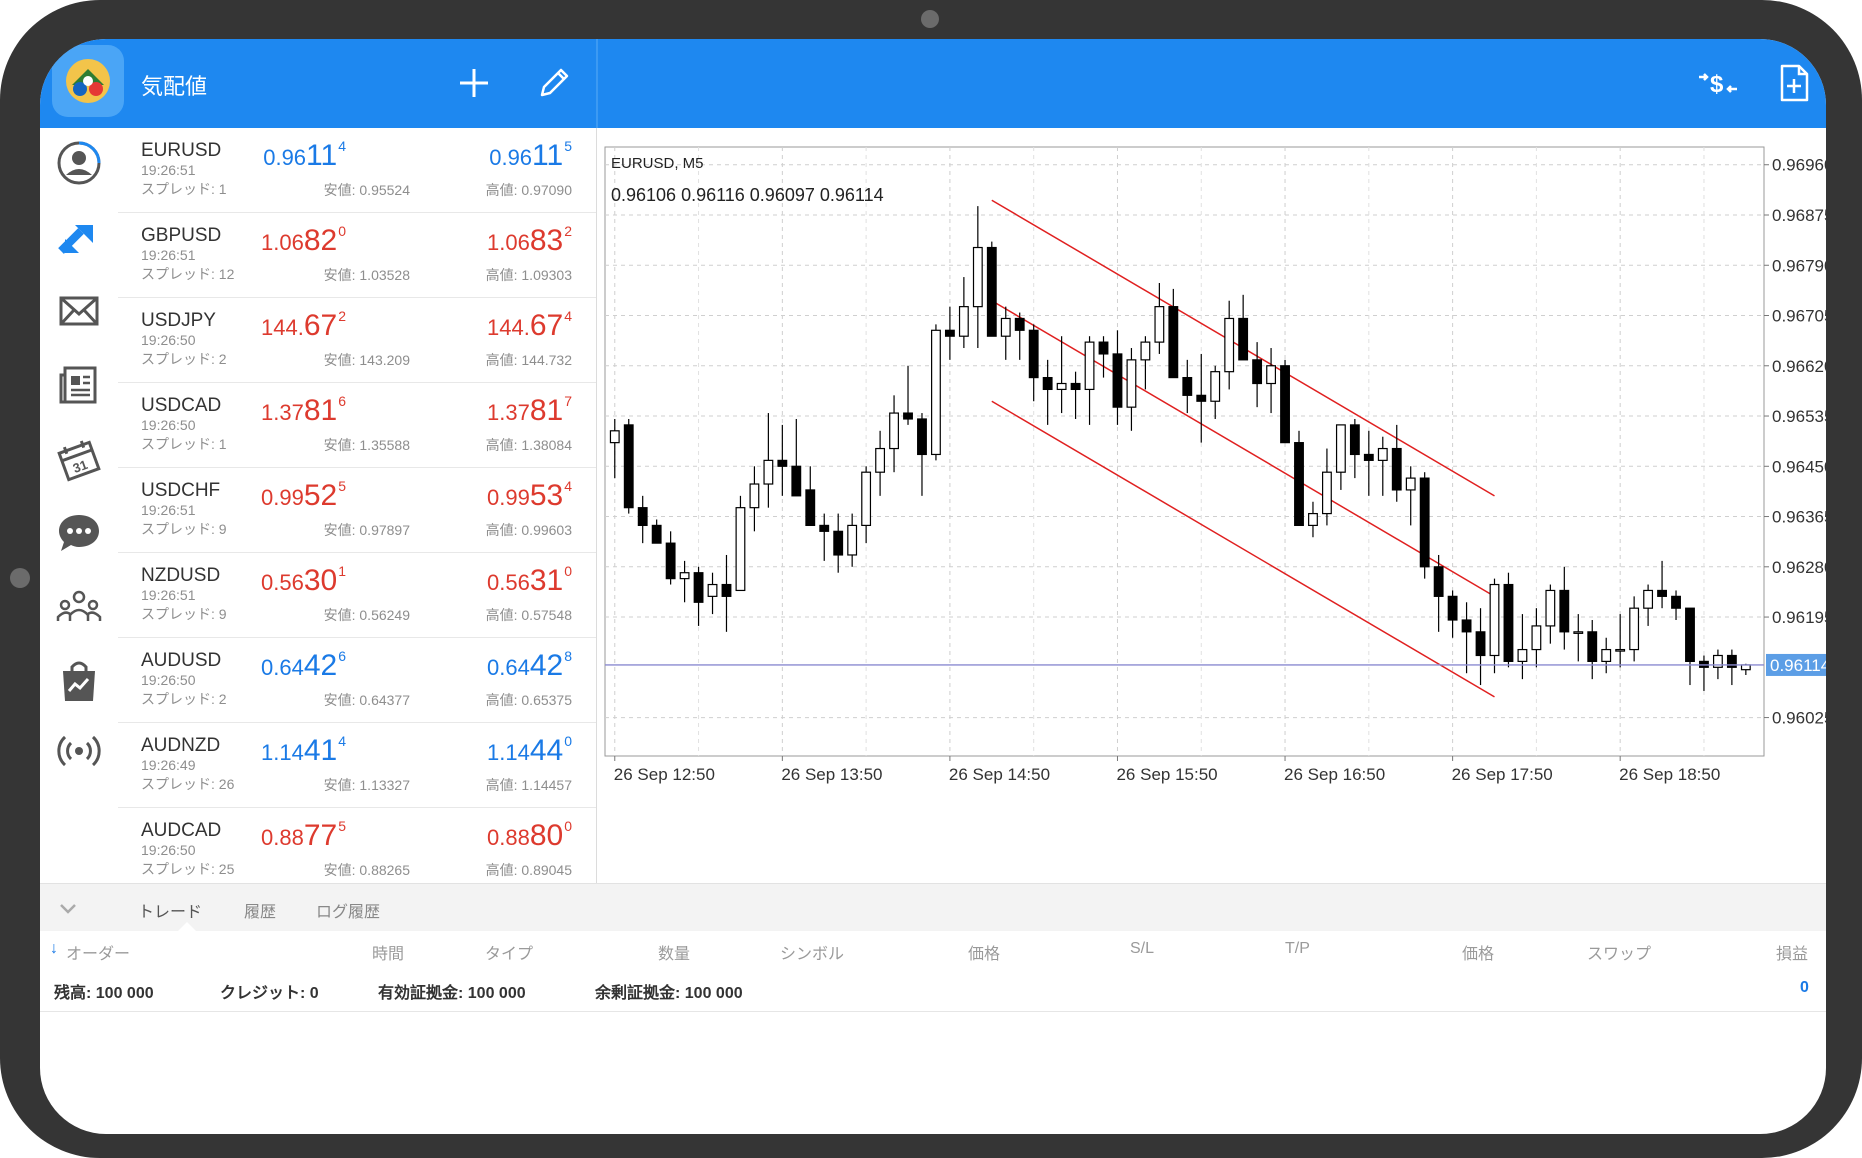 This screenshot has height=1158, width=1862. I want to click on new-order-button, so click(1794, 83).